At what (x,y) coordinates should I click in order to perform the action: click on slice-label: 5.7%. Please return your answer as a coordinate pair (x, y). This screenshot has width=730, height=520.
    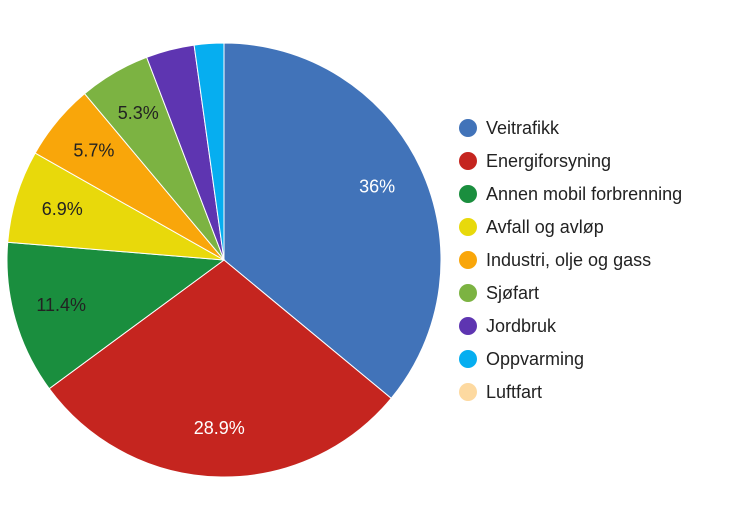
    Looking at the image, I should click on (93, 150).